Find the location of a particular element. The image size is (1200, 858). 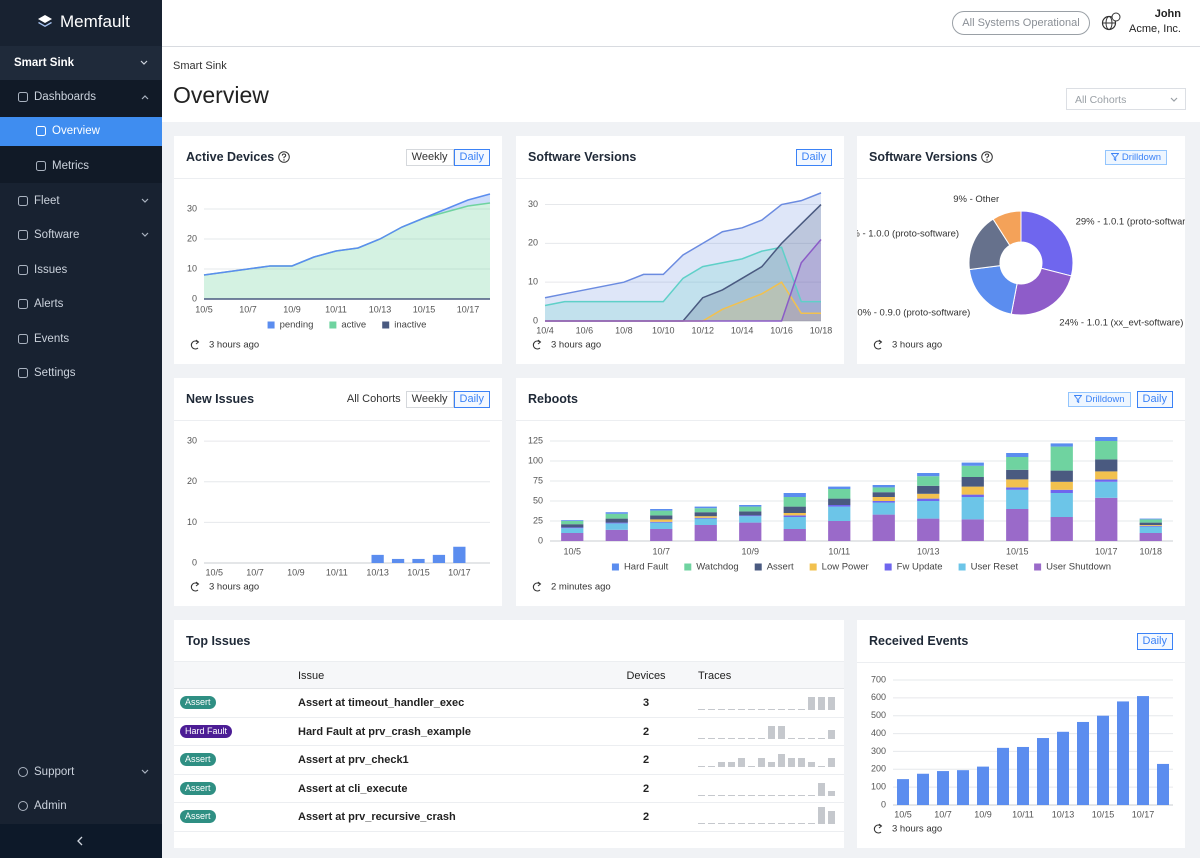

collapse-button is located at coordinates (81, 841).